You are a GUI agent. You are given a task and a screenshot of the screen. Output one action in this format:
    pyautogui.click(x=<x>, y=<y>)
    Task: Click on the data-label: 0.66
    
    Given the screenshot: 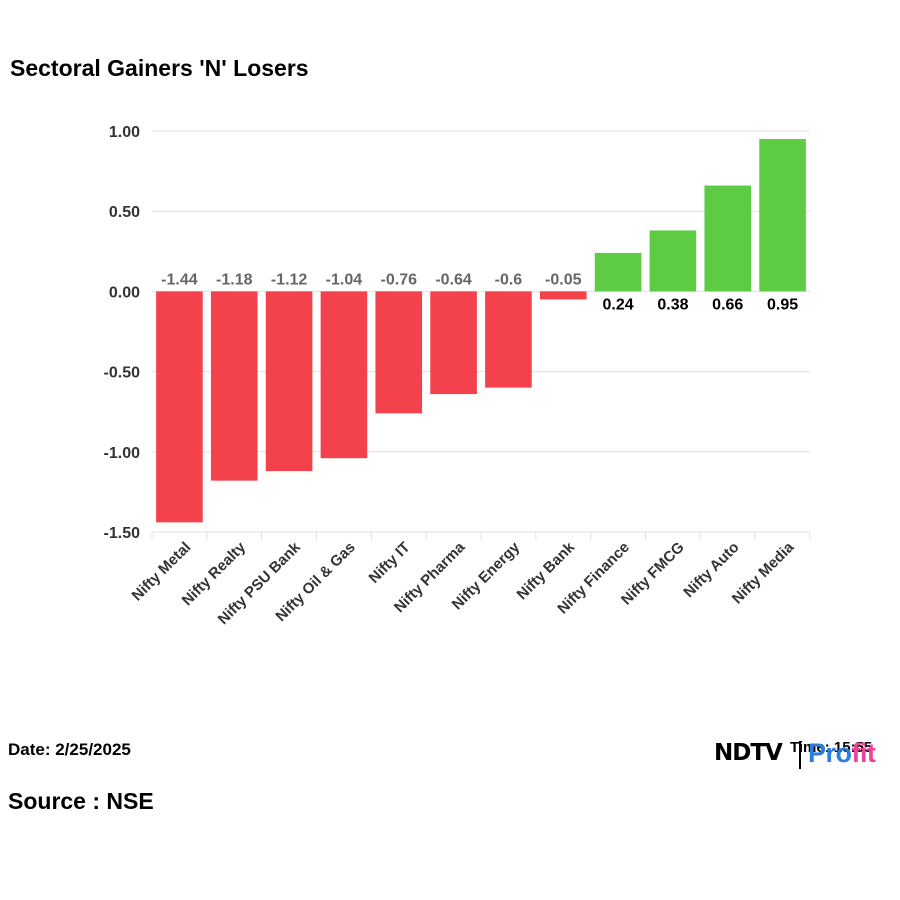 What is the action you would take?
    pyautogui.click(x=727, y=304)
    